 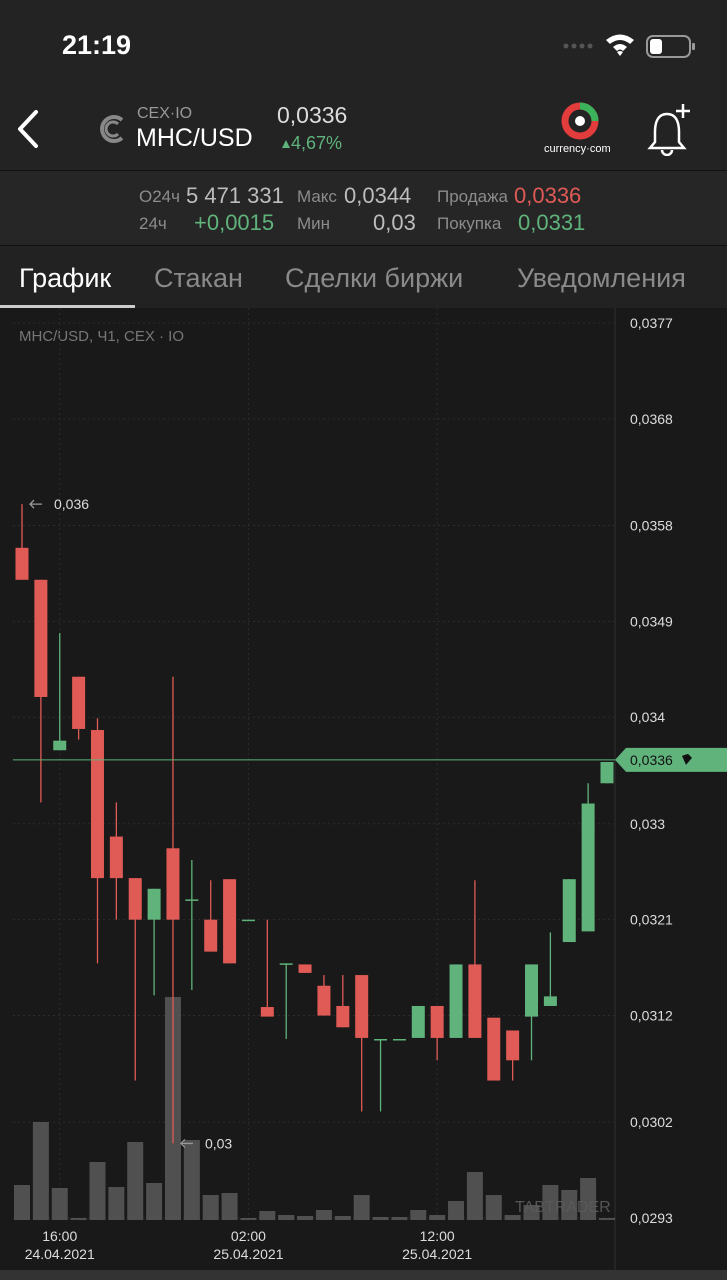 I want to click on tab: Стакан, so click(x=198, y=278).